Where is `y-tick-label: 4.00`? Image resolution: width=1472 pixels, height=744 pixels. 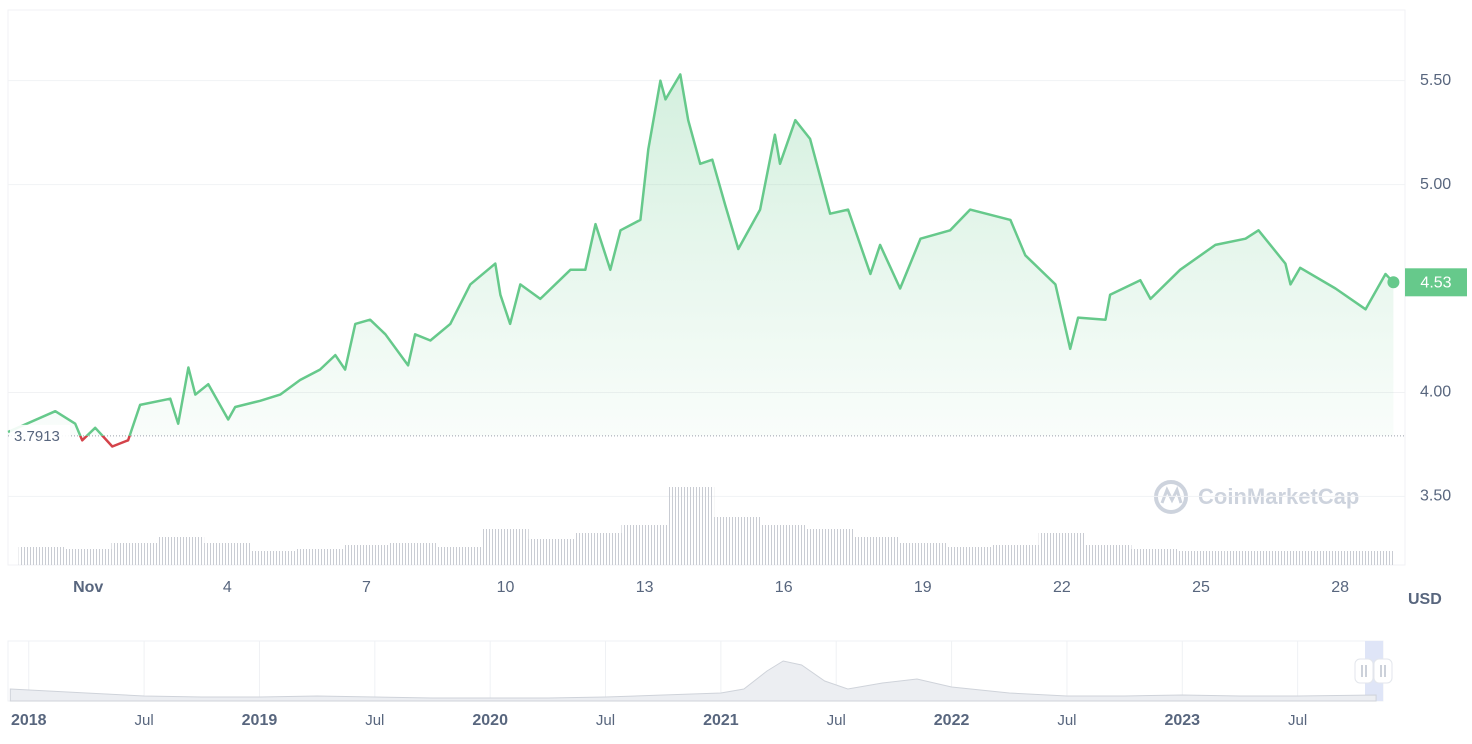 y-tick-label: 4.00 is located at coordinates (1435, 392).